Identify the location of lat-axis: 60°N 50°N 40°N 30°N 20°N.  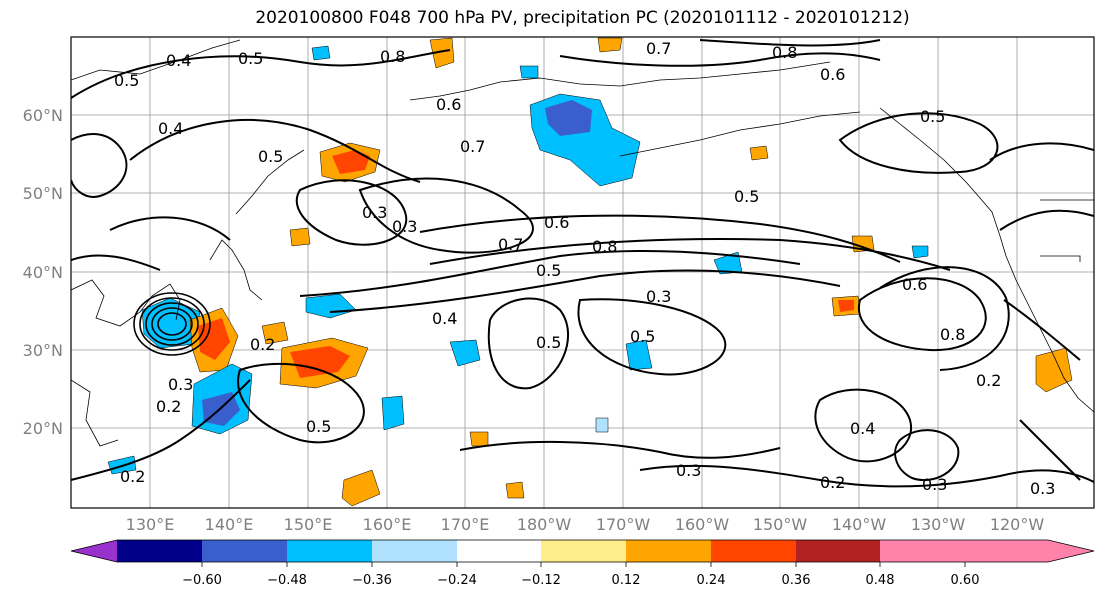
(43, 272).